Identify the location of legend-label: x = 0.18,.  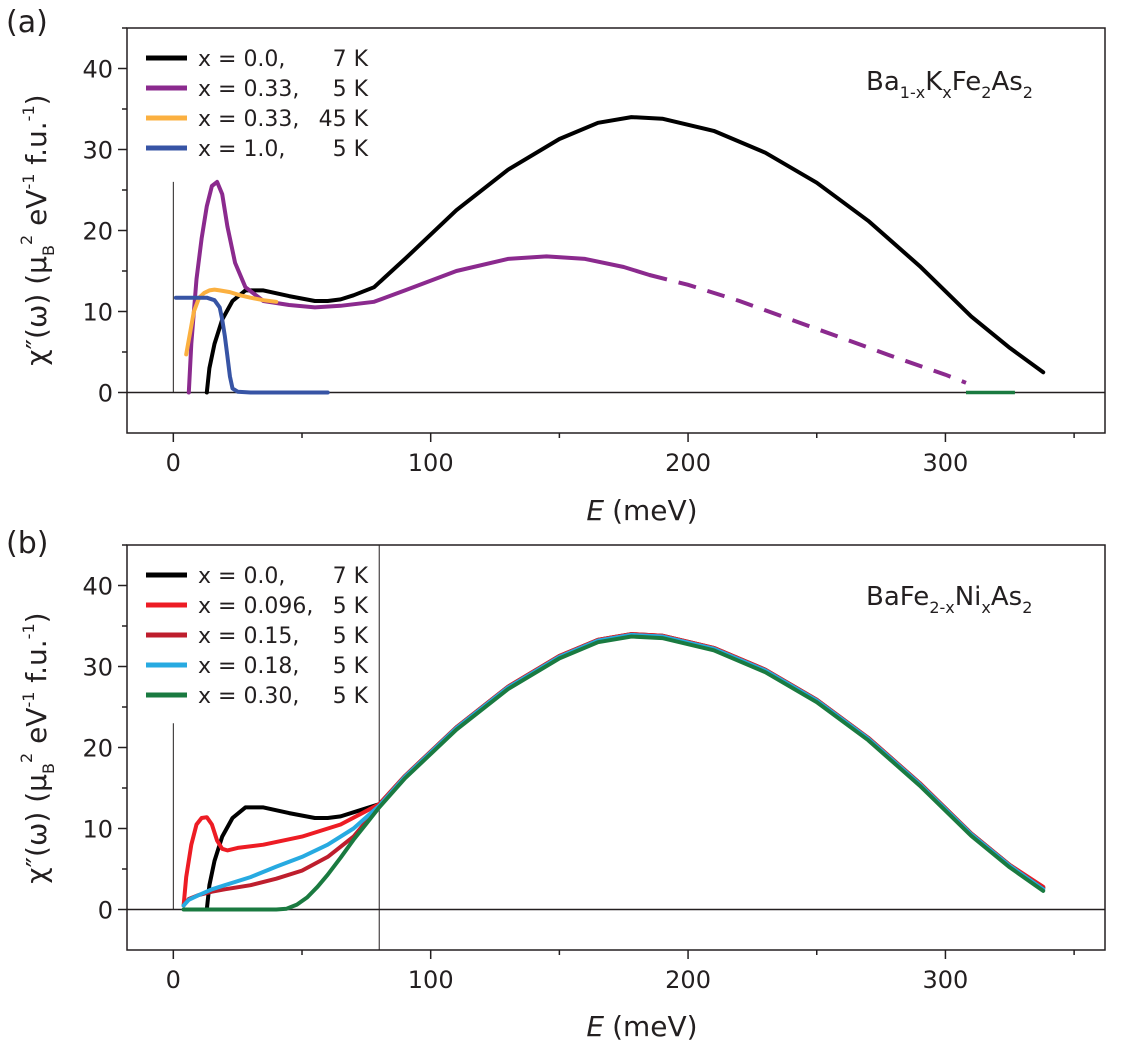
(248, 666).